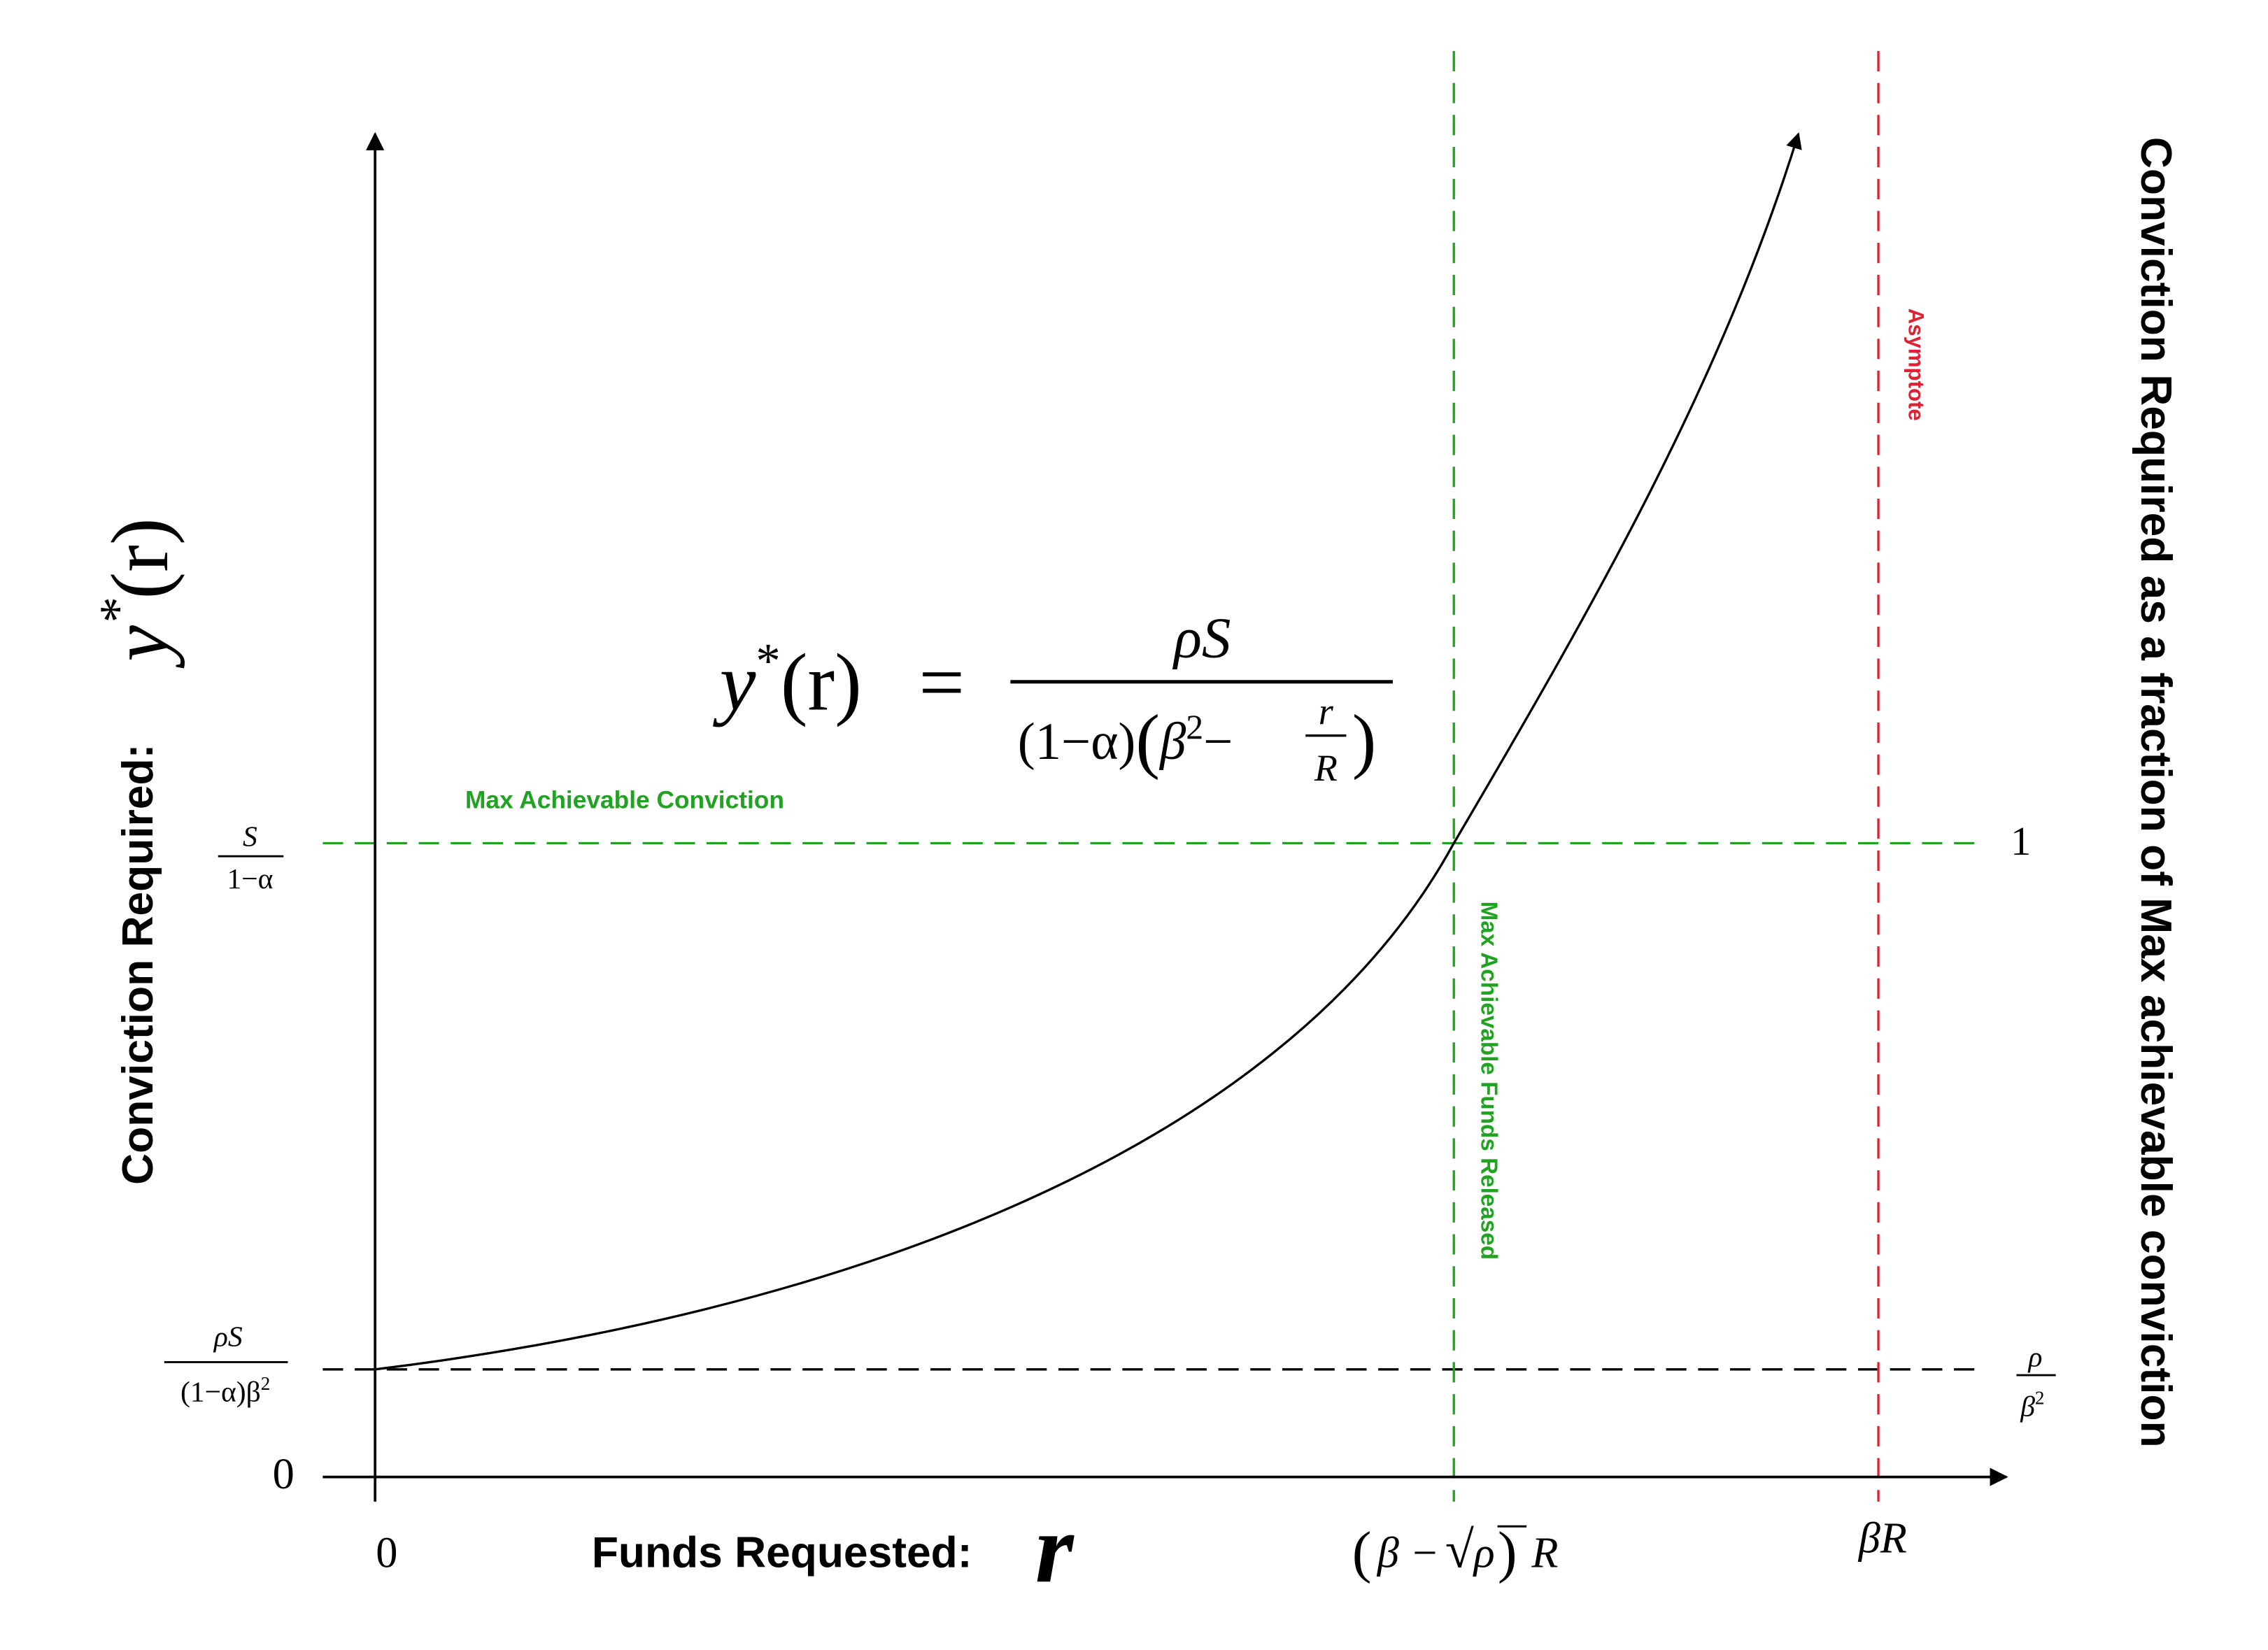 This screenshot has width=2268, height=1650. What do you see at coordinates (266, 1383) in the screenshot?
I see `left-baseline-den-sup: 2` at bounding box center [266, 1383].